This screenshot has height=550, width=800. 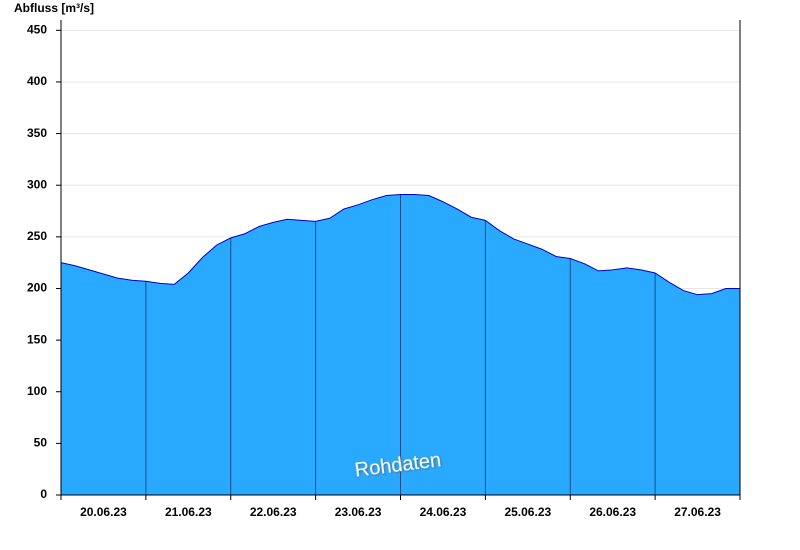 What do you see at coordinates (37, 236) in the screenshot?
I see `y-tick-label: 250` at bounding box center [37, 236].